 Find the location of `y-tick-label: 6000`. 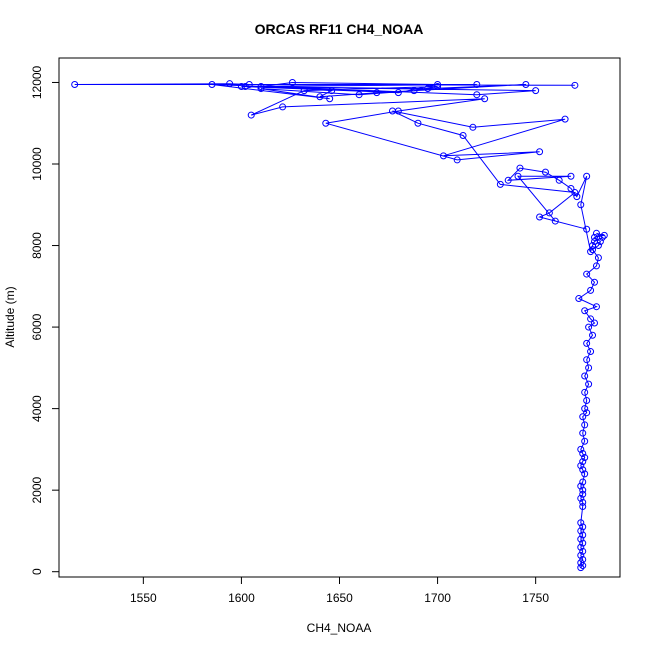

y-tick-label: 6000 is located at coordinates (37, 326).